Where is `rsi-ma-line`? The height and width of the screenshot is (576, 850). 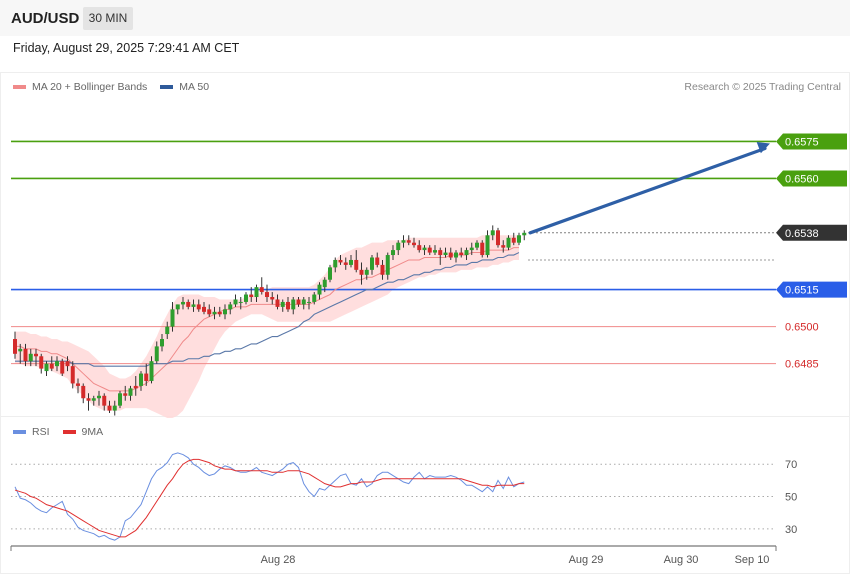 rsi-ma-line is located at coordinates (269, 498).